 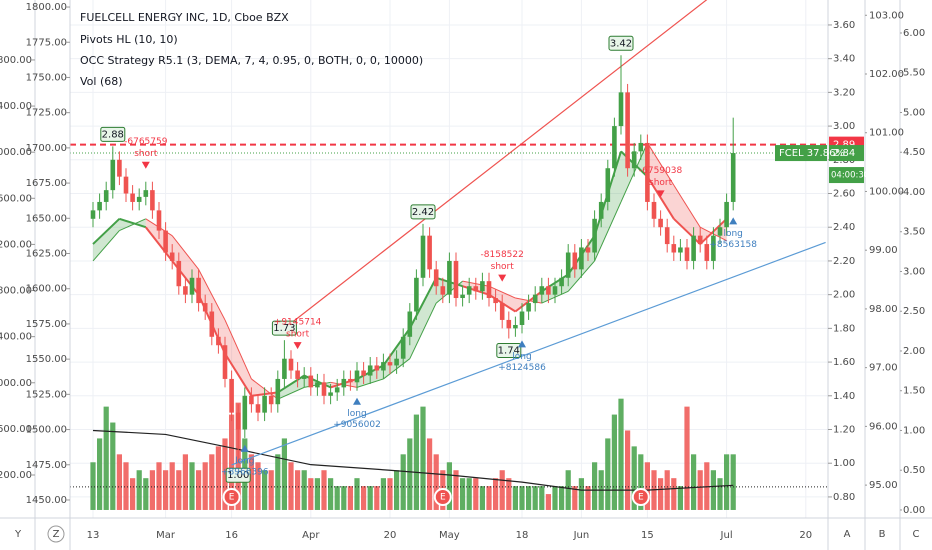 I want to click on indicator-label: Pivots HL (10, 10), so click(x=129, y=39).